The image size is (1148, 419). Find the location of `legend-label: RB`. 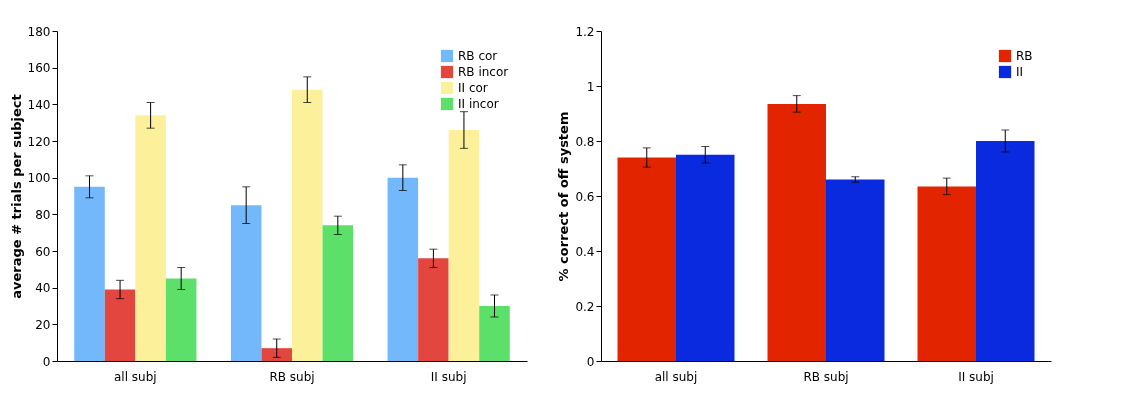

legend-label: RB is located at coordinates (1024, 56).